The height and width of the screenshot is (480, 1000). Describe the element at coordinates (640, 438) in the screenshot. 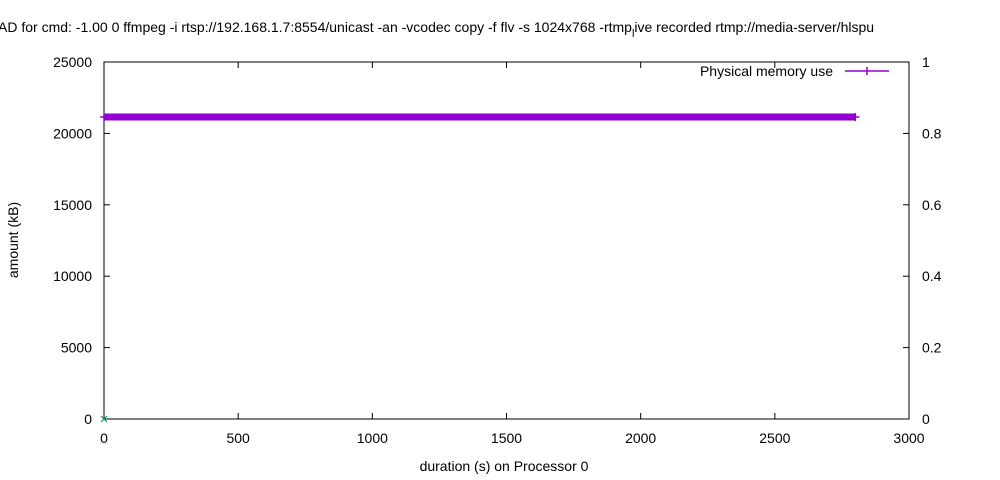

I see `x-tick-label: 2000` at that location.